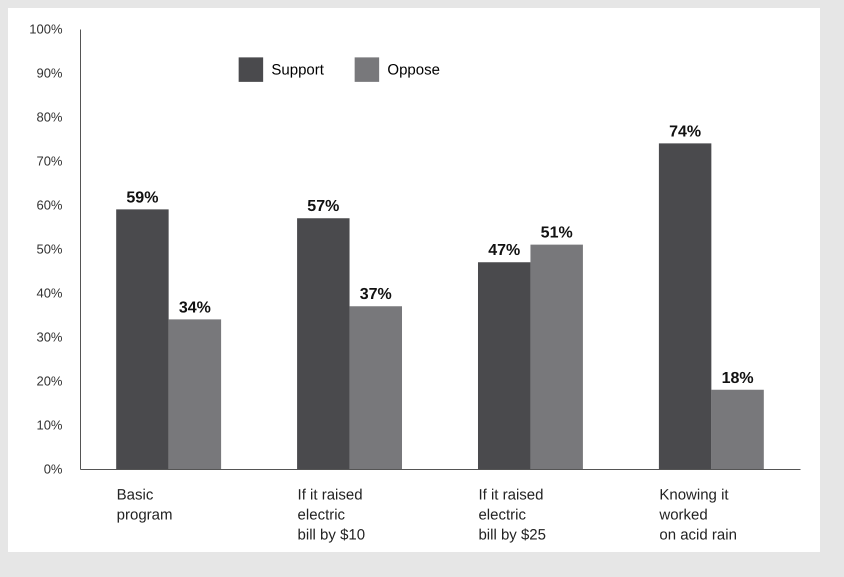 The height and width of the screenshot is (577, 844). Describe the element at coordinates (738, 378) in the screenshot. I see `data-label: 18%` at that location.